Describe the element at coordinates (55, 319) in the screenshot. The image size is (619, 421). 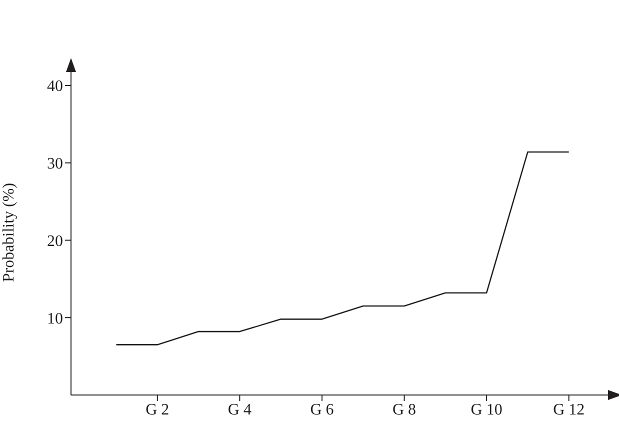
I see `y-tick-label: 10` at that location.